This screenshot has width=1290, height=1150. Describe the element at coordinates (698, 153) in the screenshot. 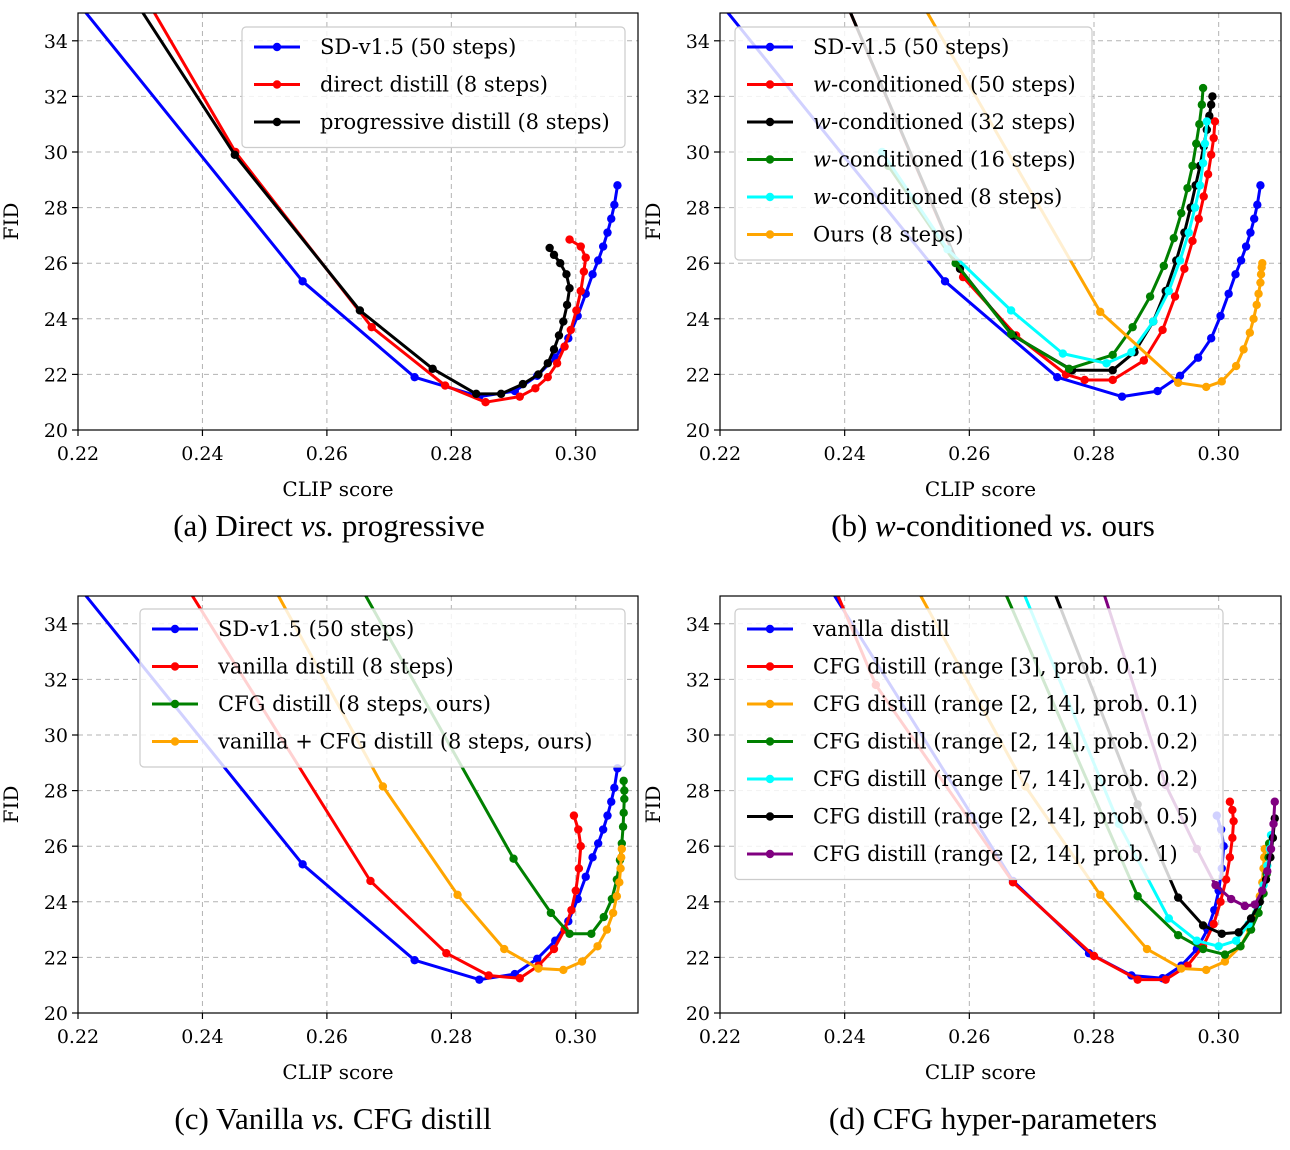

I see `y-tick-label: 30` at that location.